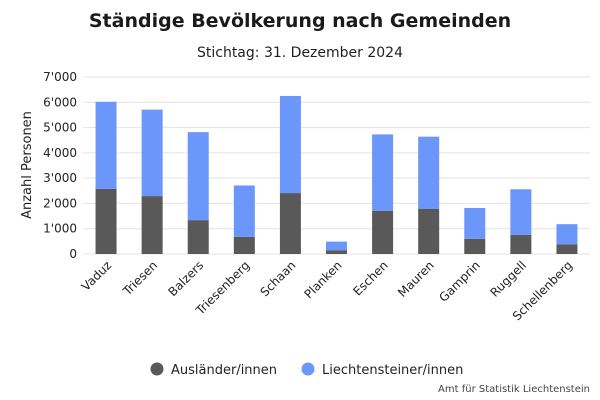 This screenshot has height=400, width=600. Describe the element at coordinates (27, 165) in the screenshot. I see `y-axis-label: Anzahl Personen` at that location.